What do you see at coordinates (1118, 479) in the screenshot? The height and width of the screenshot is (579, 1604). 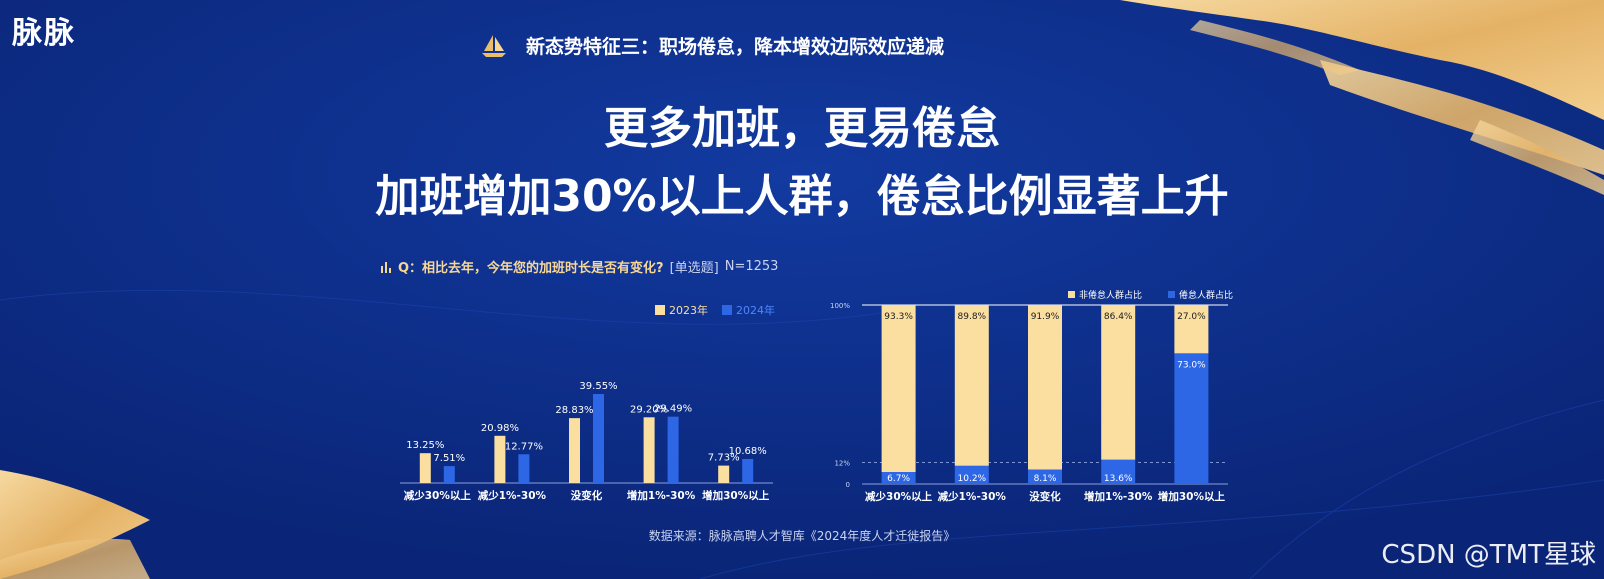 I see `chart2-data-label: 13.6%` at bounding box center [1118, 479].